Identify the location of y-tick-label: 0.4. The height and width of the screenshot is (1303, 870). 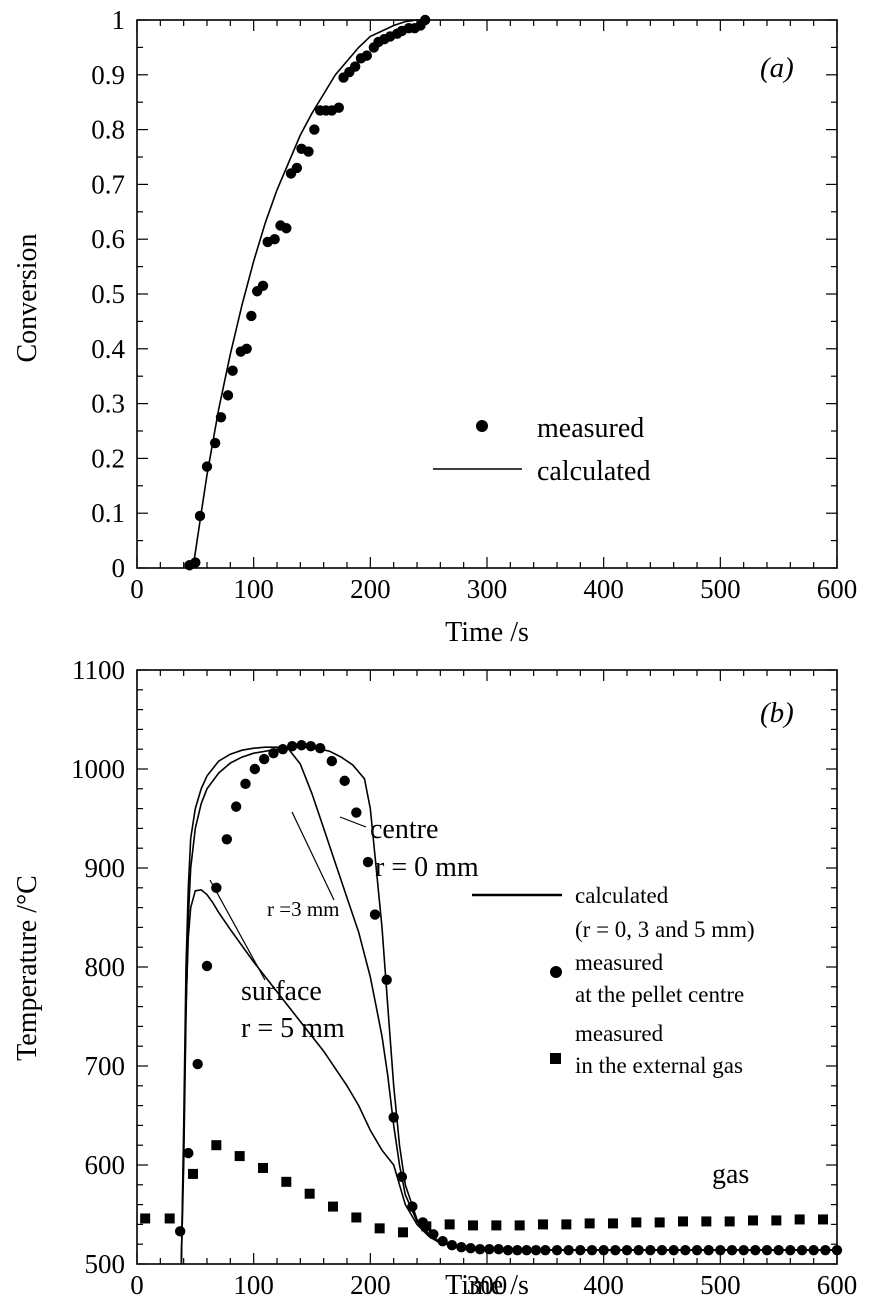
(108, 349).